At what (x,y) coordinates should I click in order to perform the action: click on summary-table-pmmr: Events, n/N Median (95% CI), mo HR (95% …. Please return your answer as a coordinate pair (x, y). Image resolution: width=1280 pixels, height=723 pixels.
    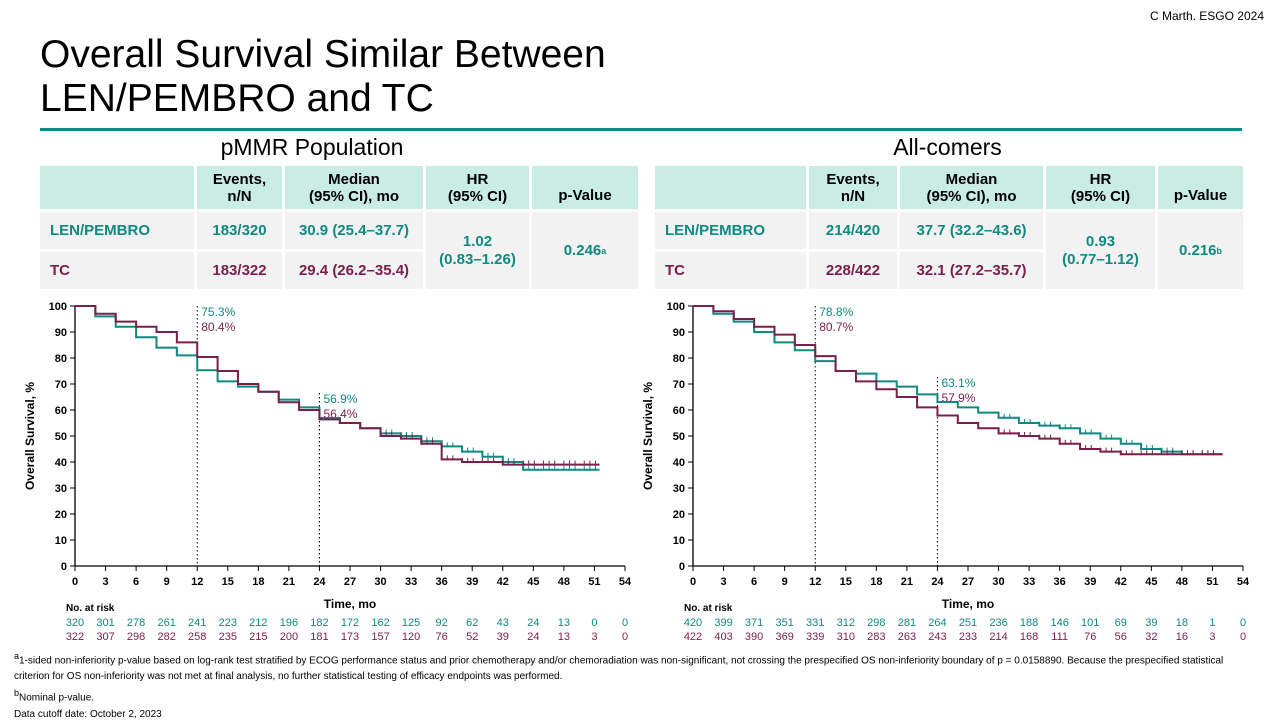
    Looking at the image, I should click on (340, 228).